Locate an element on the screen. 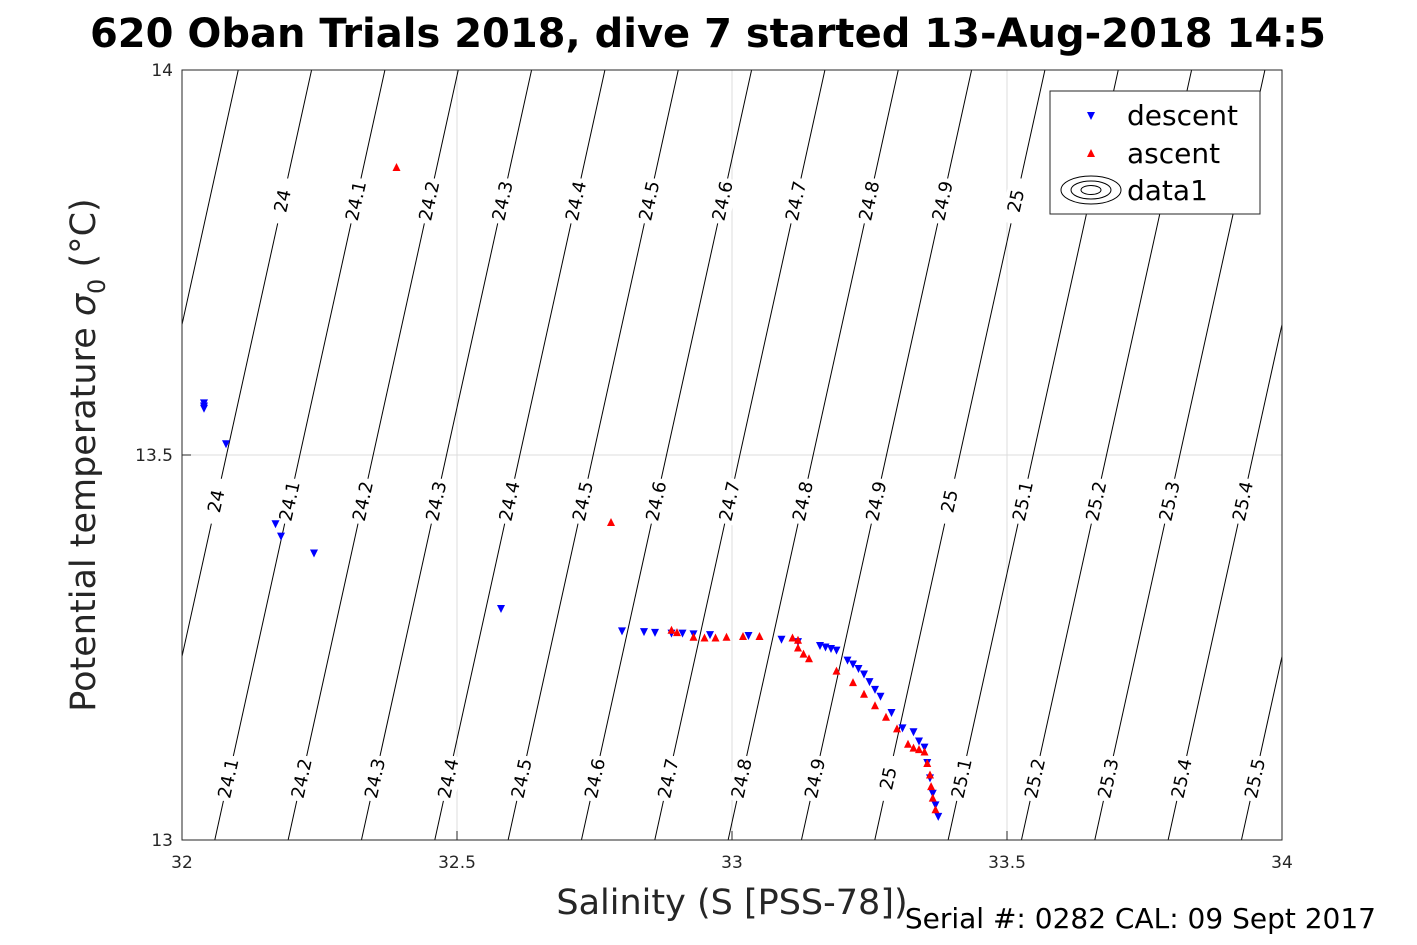 This screenshot has width=1417, height=945. legend: descent ascent data1 is located at coordinates (1155, 152).